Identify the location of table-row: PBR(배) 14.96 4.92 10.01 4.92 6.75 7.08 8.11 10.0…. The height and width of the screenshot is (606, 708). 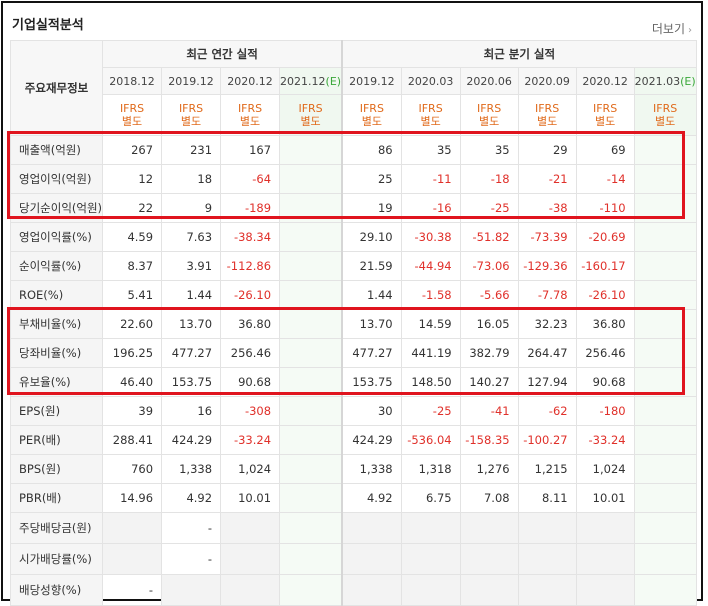
(353, 498).